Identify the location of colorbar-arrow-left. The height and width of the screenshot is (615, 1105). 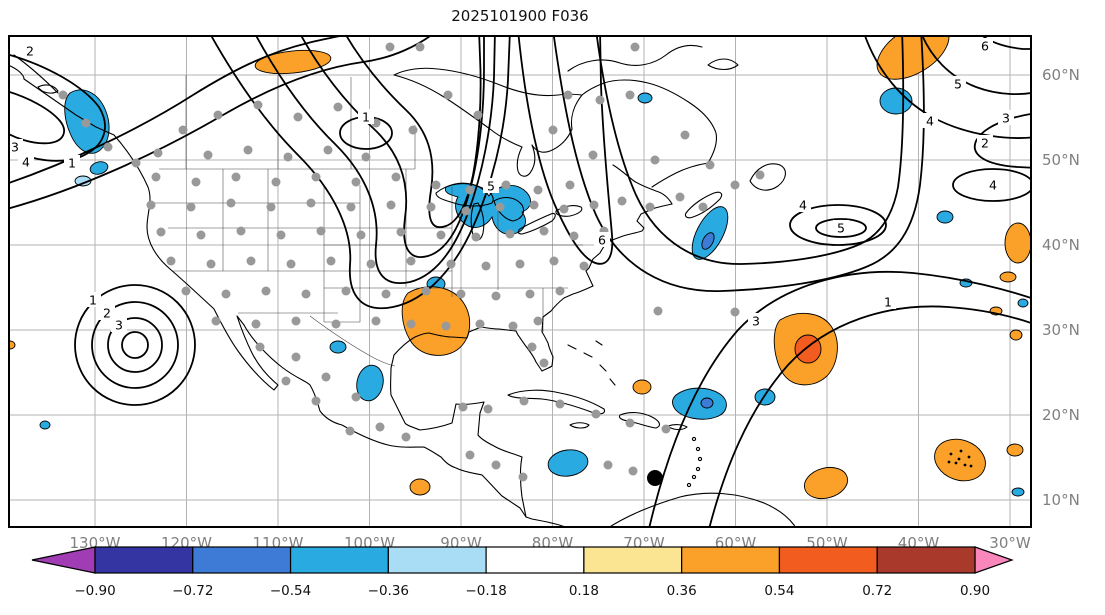
(63, 560).